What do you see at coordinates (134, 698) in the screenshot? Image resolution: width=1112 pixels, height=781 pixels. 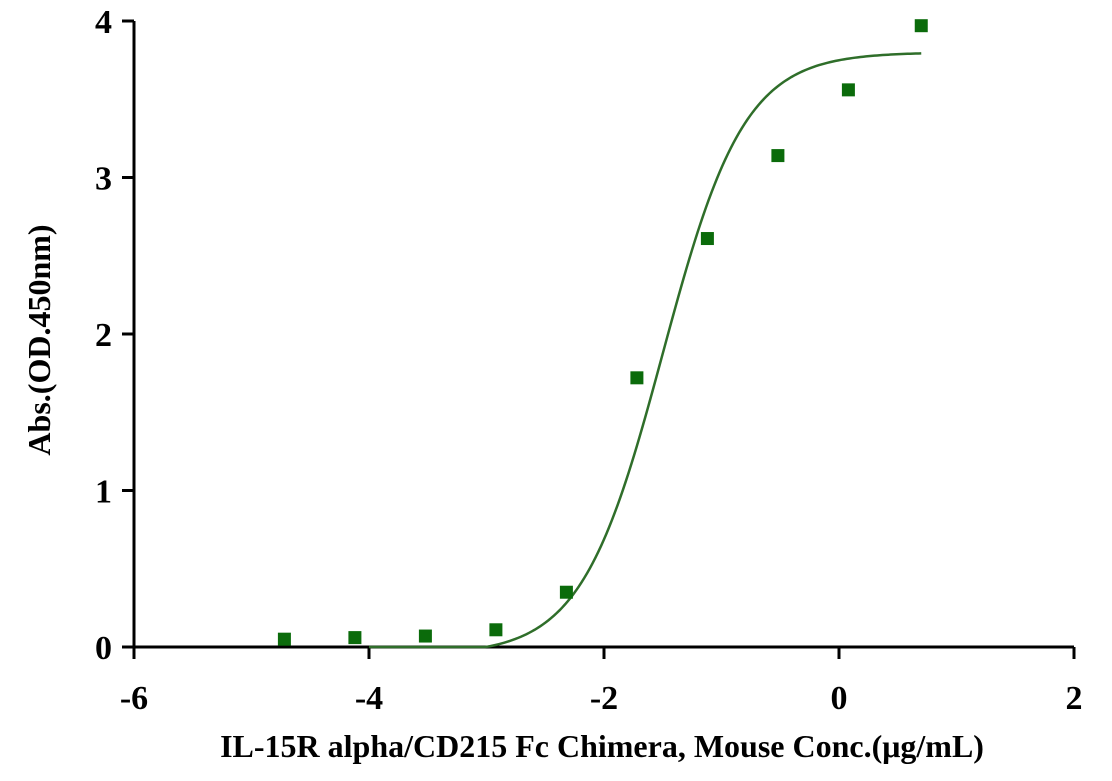 I see `x-tick-label: -6` at bounding box center [134, 698].